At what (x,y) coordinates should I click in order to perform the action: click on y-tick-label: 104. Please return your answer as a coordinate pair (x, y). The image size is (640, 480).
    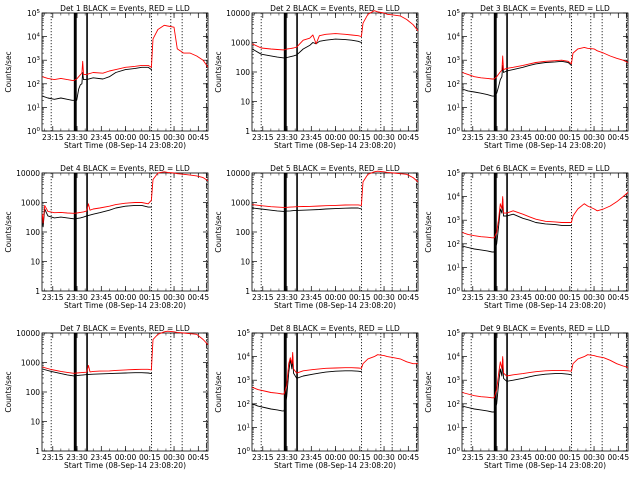
    Looking at the image, I should click on (244, 357).